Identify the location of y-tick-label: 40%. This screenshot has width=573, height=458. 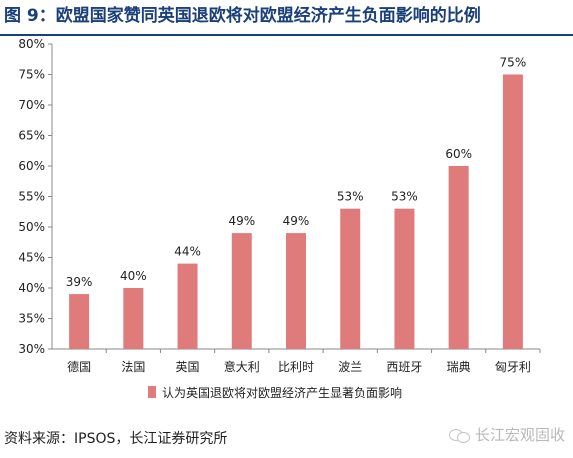
(31, 288).